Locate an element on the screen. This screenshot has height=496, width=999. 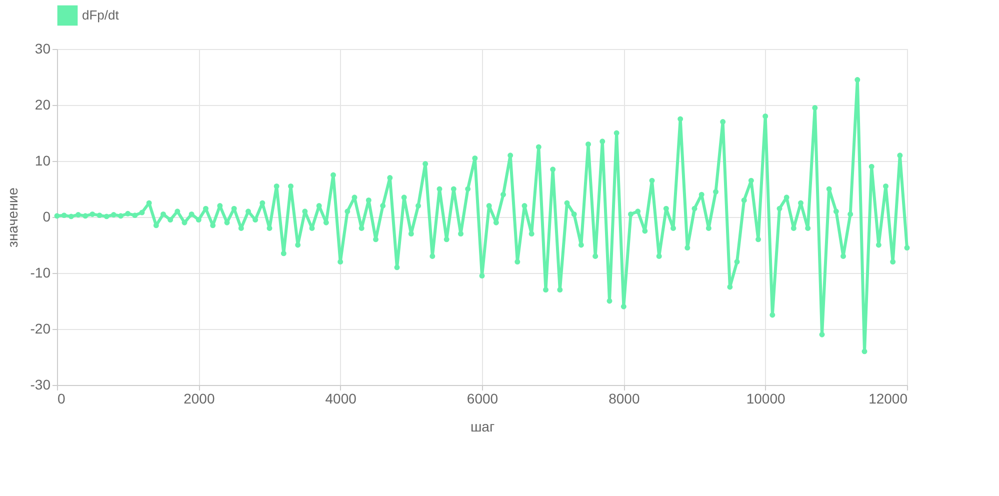
y-tick-label: 30 is located at coordinates (42, 48).